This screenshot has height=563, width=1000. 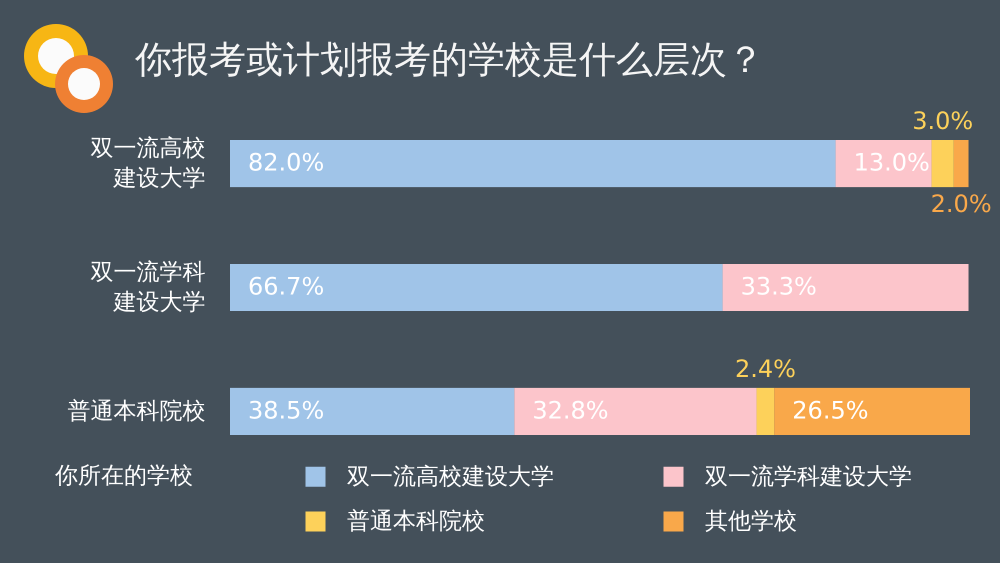 What do you see at coordinates (286, 410) in the screenshot?
I see `data-label: 38.5%` at bounding box center [286, 410].